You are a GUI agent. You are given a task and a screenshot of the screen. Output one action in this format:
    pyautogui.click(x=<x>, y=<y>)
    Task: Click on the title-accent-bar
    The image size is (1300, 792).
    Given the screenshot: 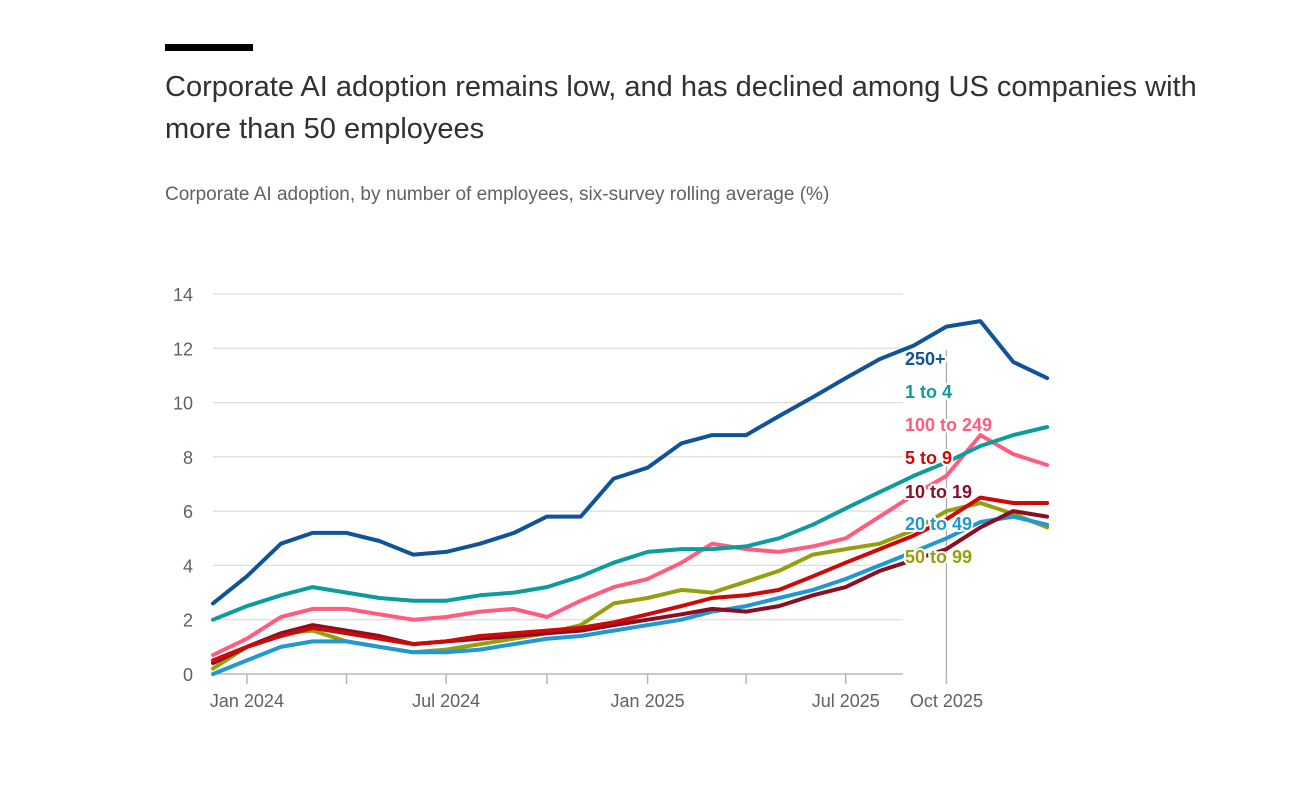 What is the action you would take?
    pyautogui.click(x=209, y=47)
    